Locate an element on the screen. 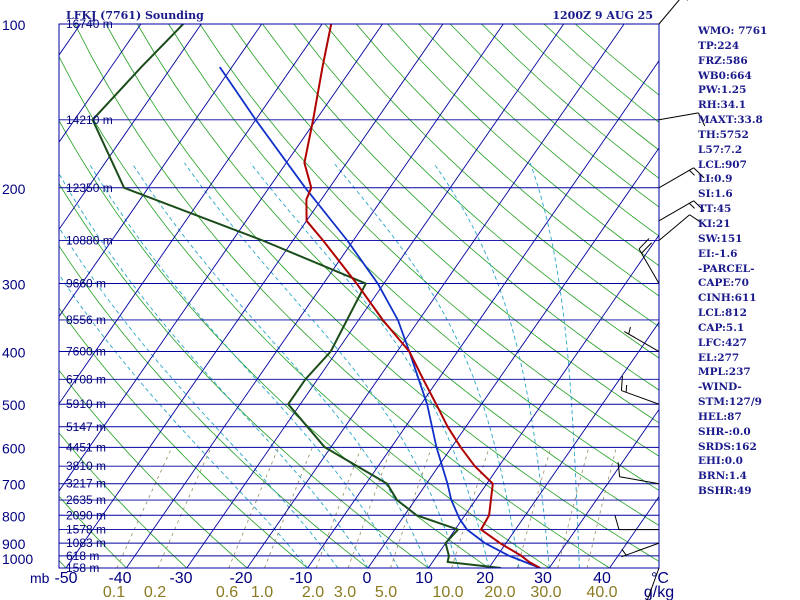 The image size is (800, 600). sounding-index-item: SHR-:0.0 is located at coordinates (724, 431).